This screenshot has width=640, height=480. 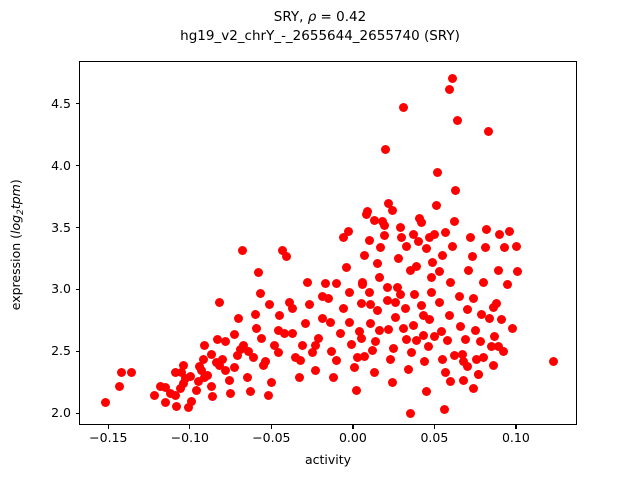 What do you see at coordinates (61, 351) in the screenshot?
I see `y-tick-label: 2.5` at bounding box center [61, 351].